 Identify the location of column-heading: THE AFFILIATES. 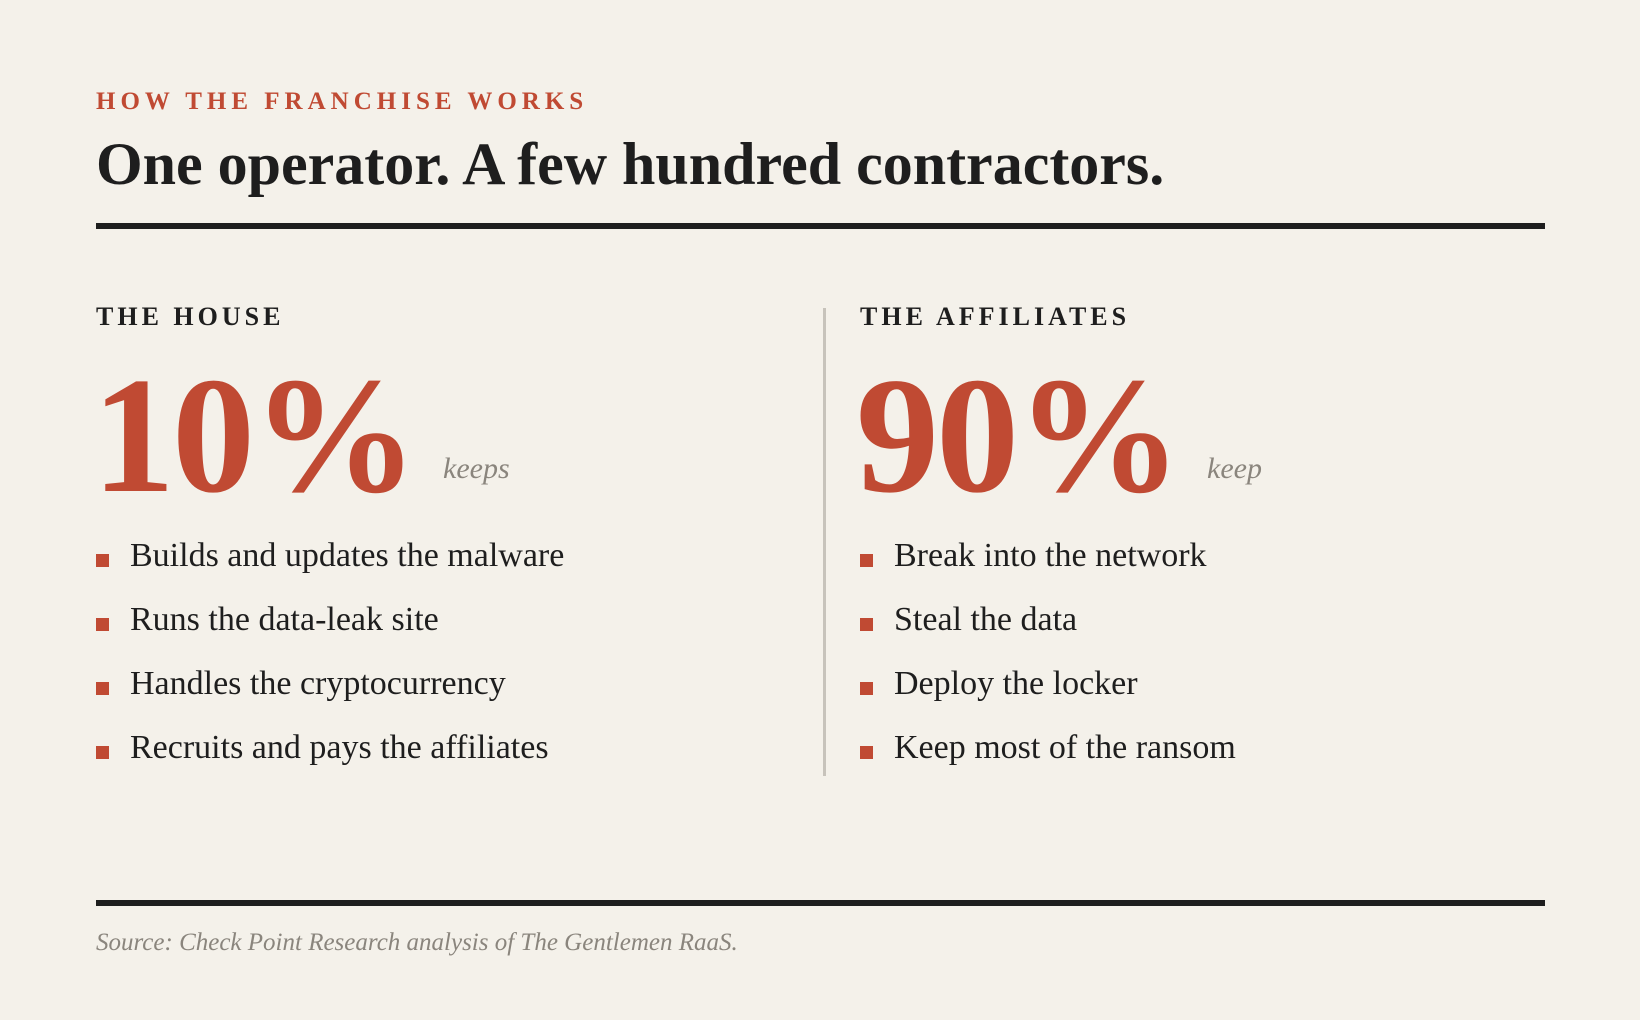
(995, 316).